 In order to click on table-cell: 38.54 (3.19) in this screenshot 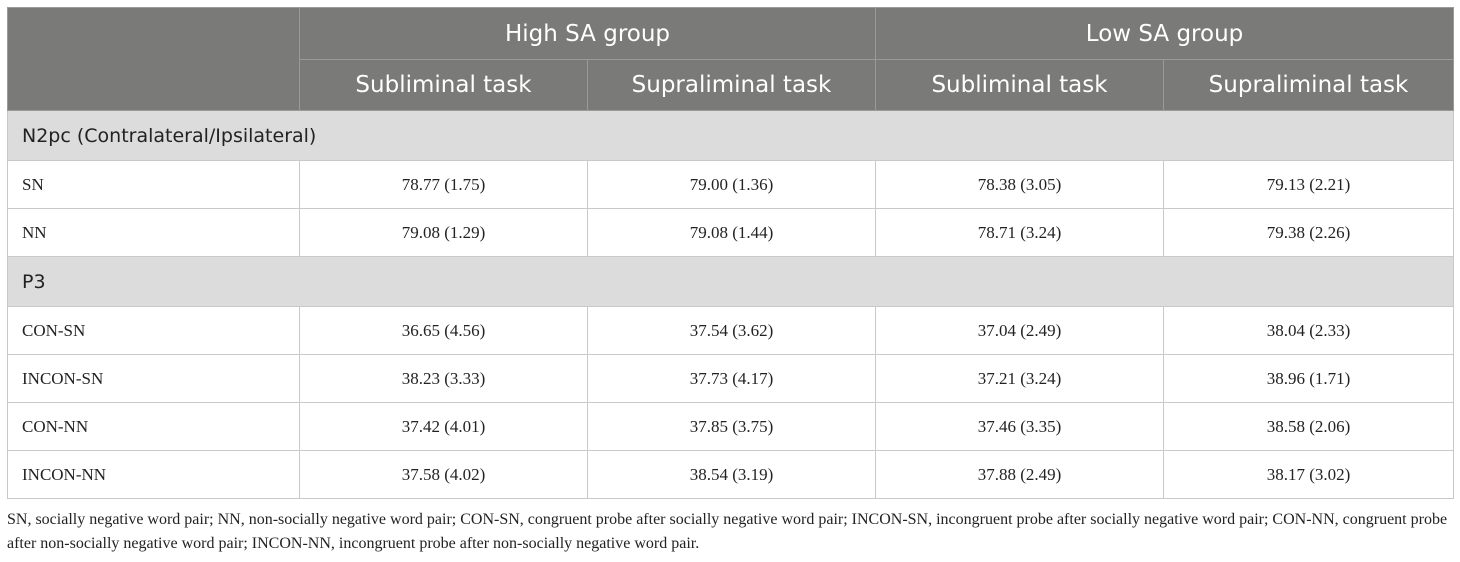, I will do `click(731, 474)`.